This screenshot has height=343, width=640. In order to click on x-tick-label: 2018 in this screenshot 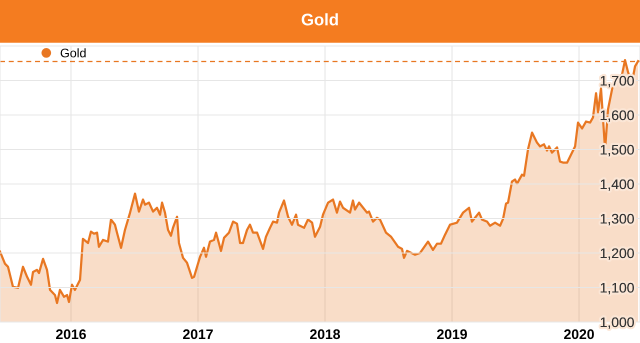, I will do `click(325, 334)`.